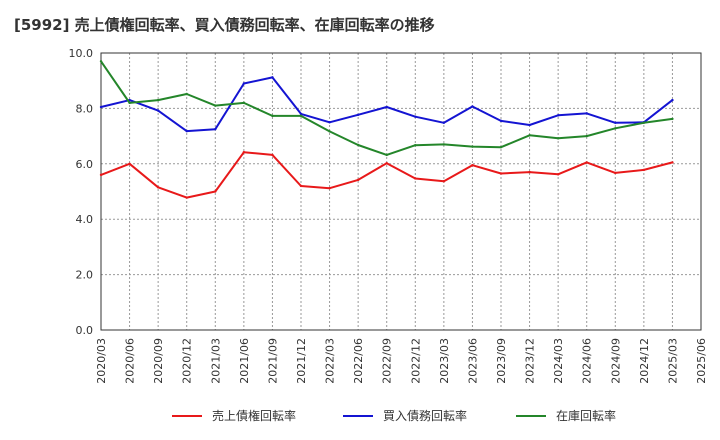  What do you see at coordinates (215, 361) in the screenshot?
I see `x-tick-label: 2021/03` at bounding box center [215, 361].